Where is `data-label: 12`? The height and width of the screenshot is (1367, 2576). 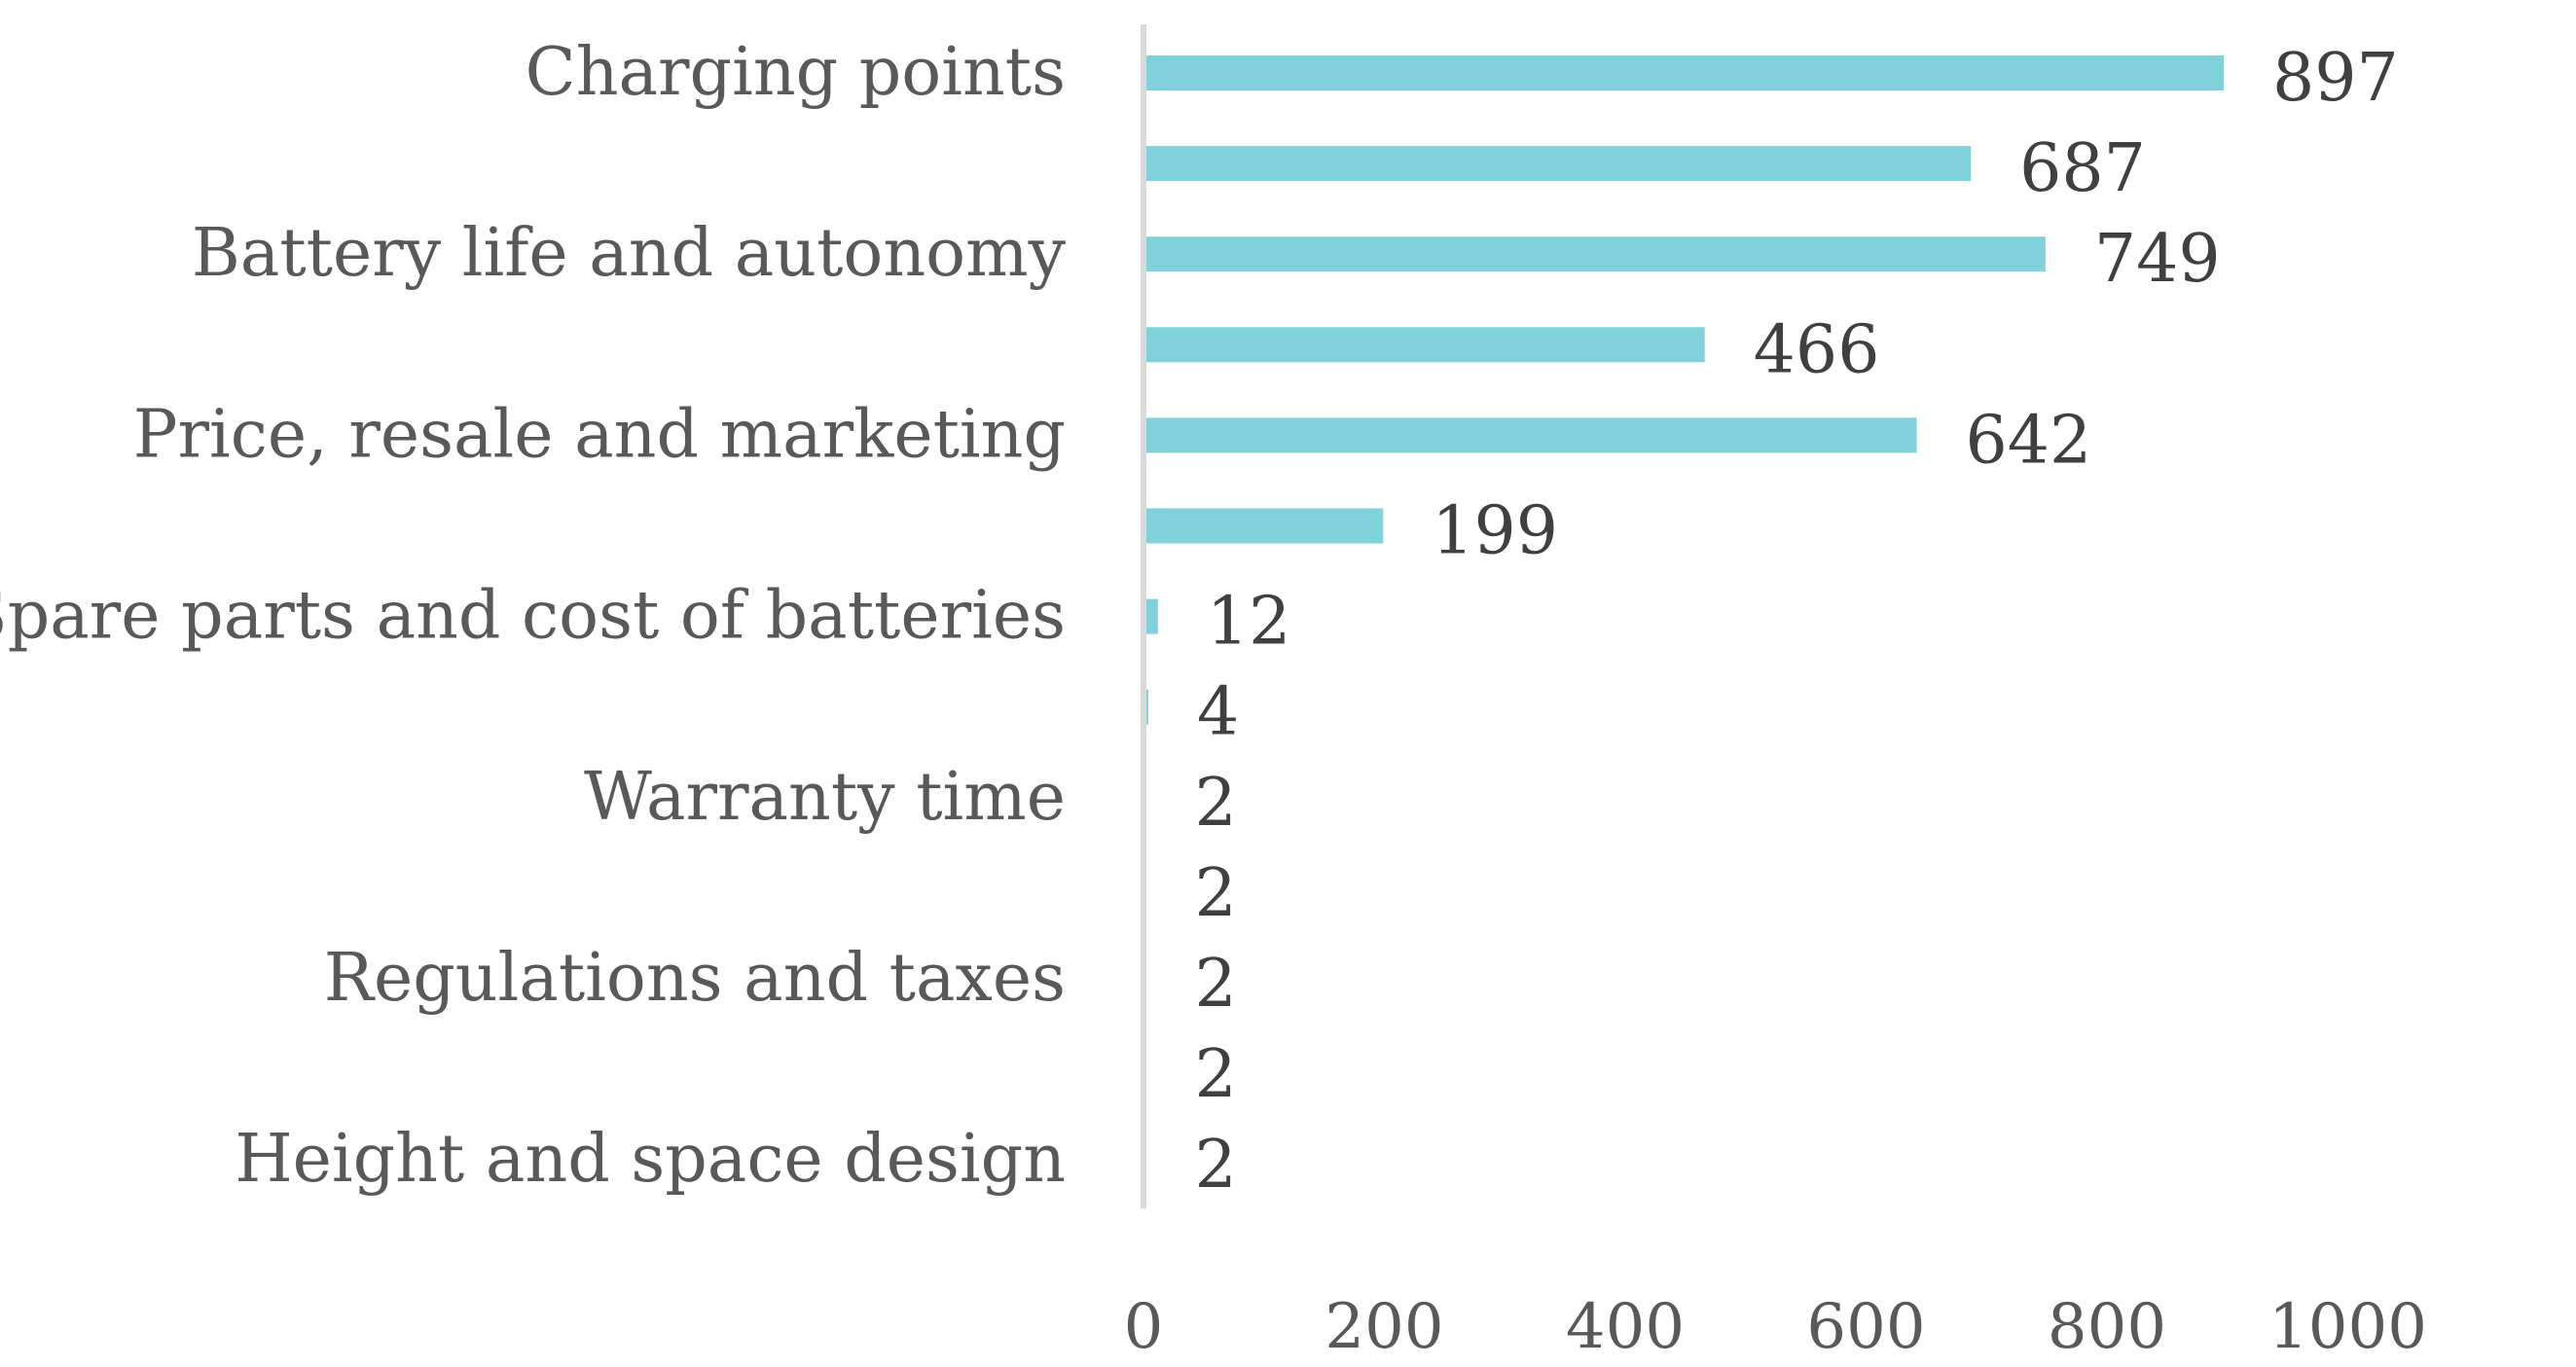 data-label: 12 is located at coordinates (1249, 622).